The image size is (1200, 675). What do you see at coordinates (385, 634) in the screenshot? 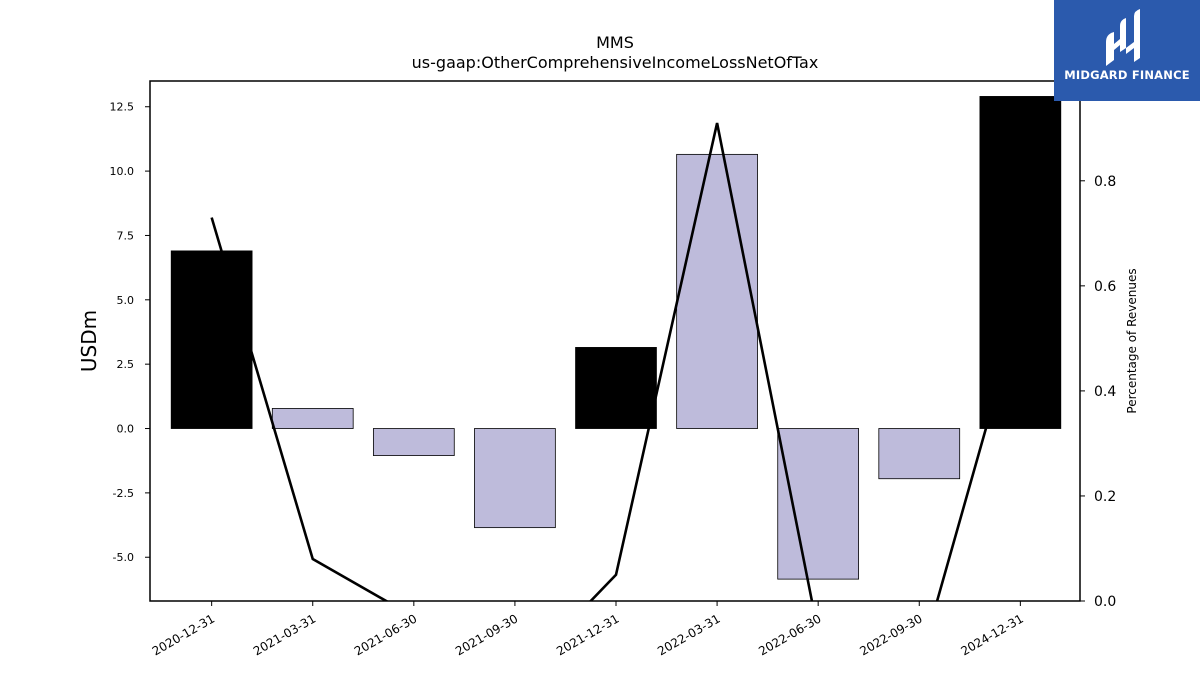
I see `x-tick-label: 2021-06-30` at bounding box center [385, 634].